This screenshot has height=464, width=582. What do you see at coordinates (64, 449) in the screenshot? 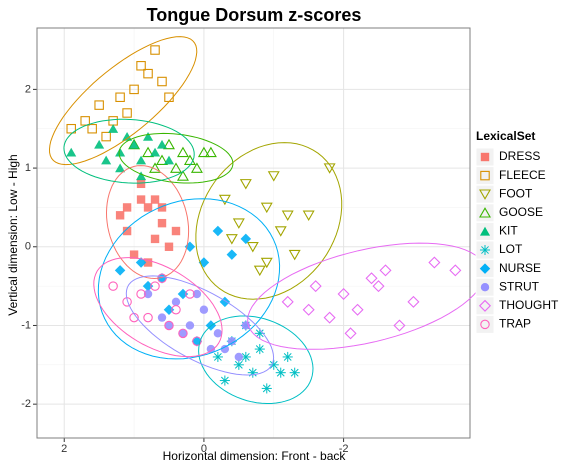
I see `x-tick-label: 2` at bounding box center [64, 449].